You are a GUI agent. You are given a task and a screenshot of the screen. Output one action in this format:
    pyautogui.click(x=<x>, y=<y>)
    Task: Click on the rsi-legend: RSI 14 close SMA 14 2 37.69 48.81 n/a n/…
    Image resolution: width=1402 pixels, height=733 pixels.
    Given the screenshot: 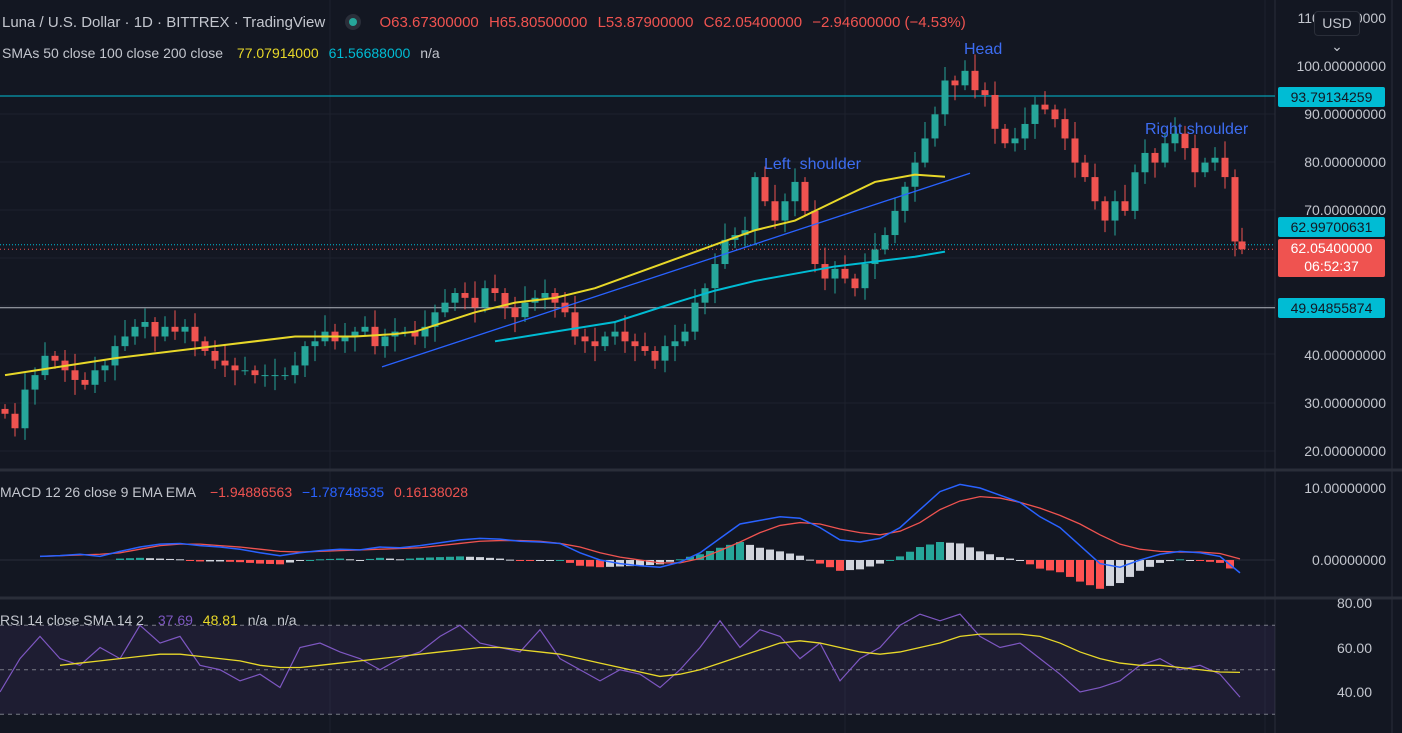 What is the action you would take?
    pyautogui.click(x=151, y=620)
    